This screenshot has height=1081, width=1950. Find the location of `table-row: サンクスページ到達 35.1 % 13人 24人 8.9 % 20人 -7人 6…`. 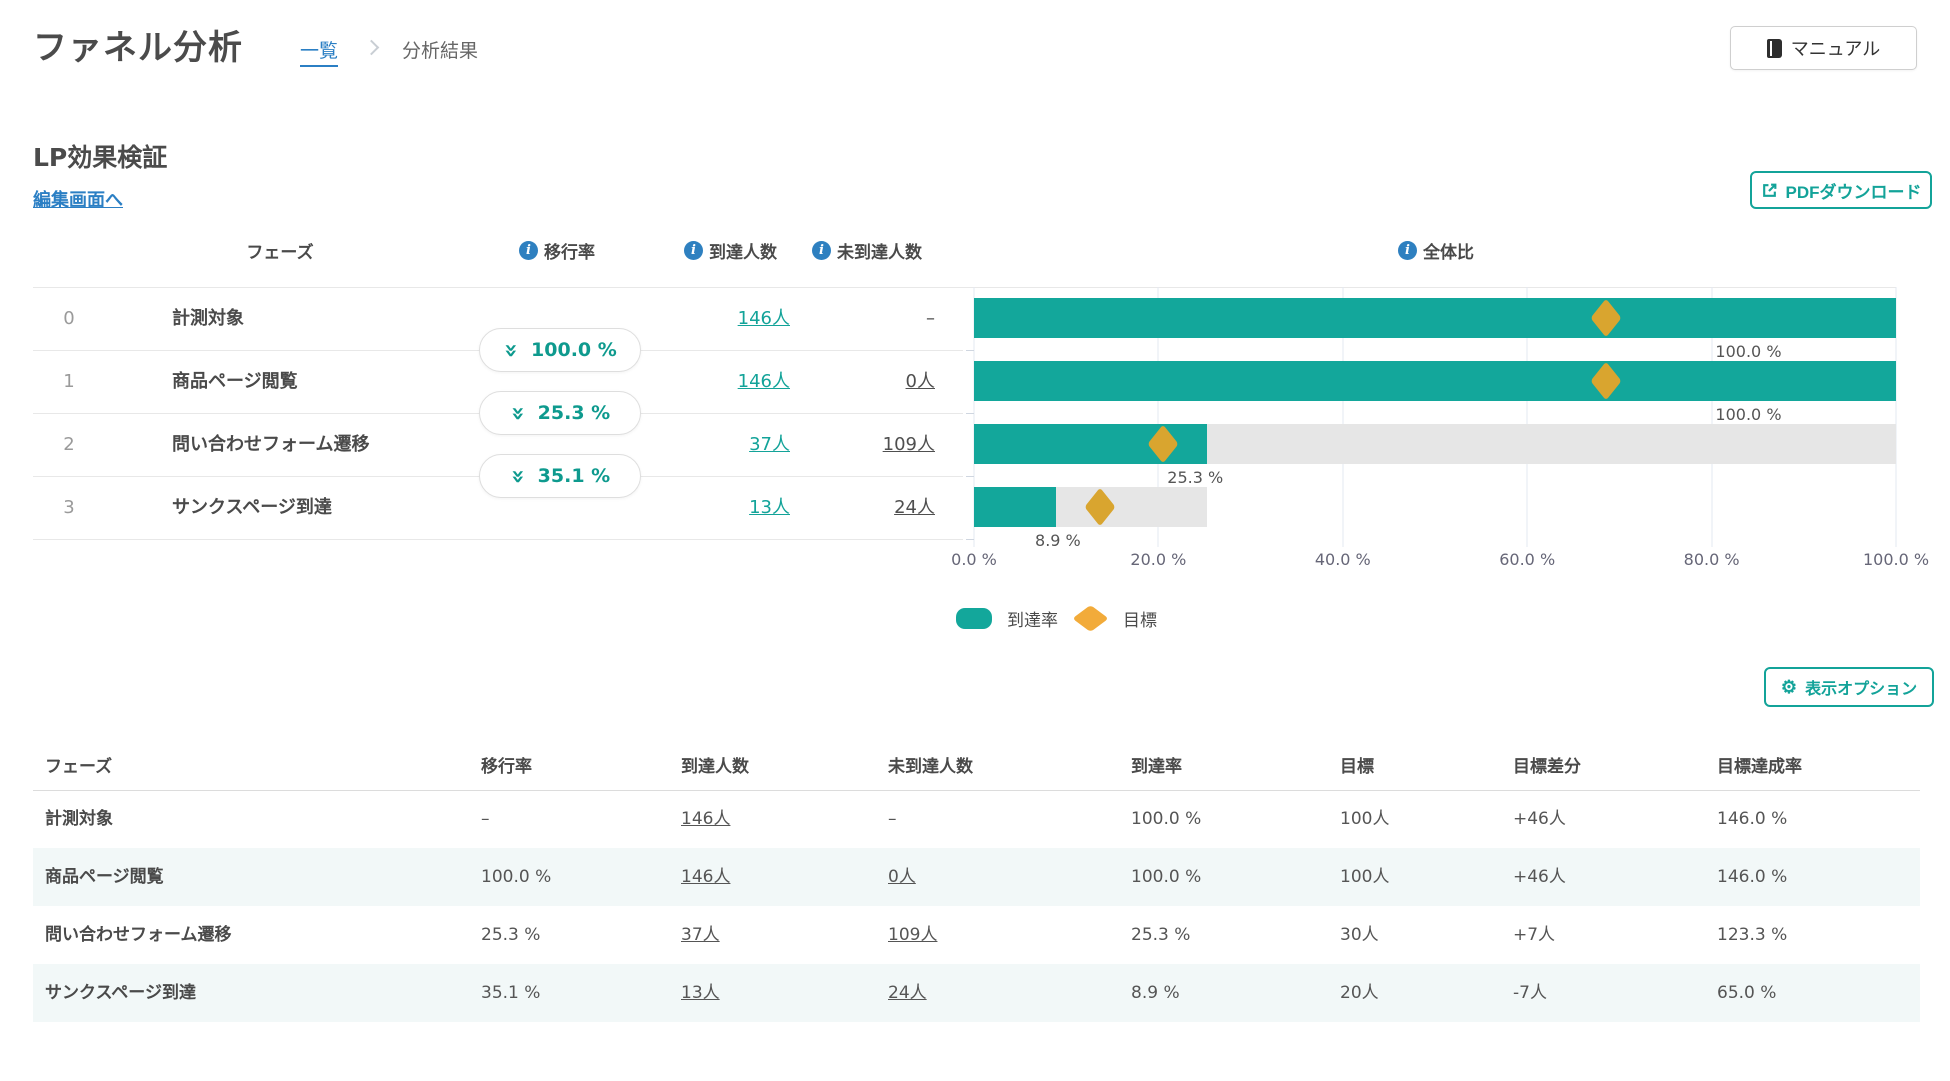

table-row: サンクスページ到達 35.1 % 13人 24人 8.9 % 20人 -7人 6… is located at coordinates (976, 993).